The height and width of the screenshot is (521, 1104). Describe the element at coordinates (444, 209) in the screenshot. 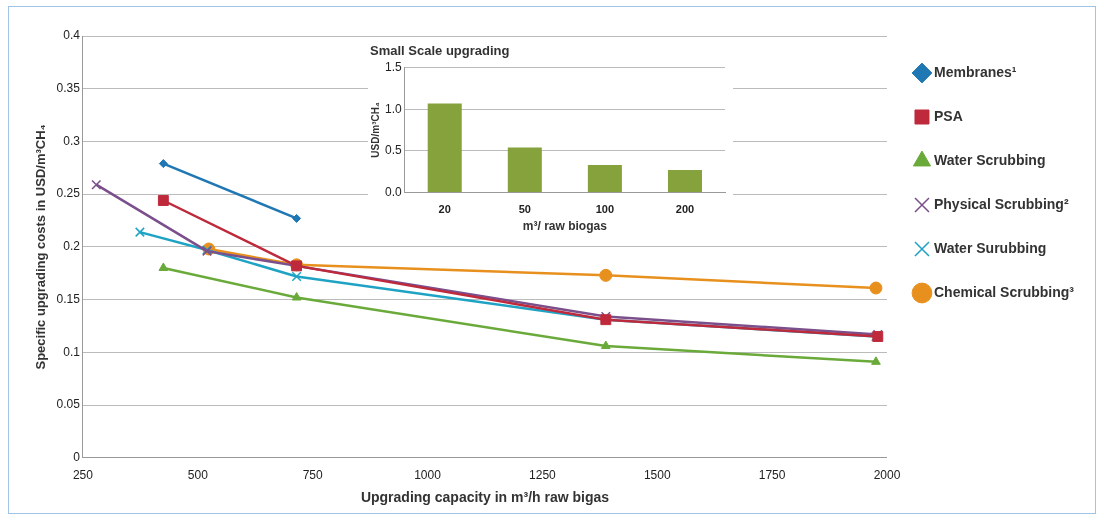

I see `x-tick-label: 20` at that location.